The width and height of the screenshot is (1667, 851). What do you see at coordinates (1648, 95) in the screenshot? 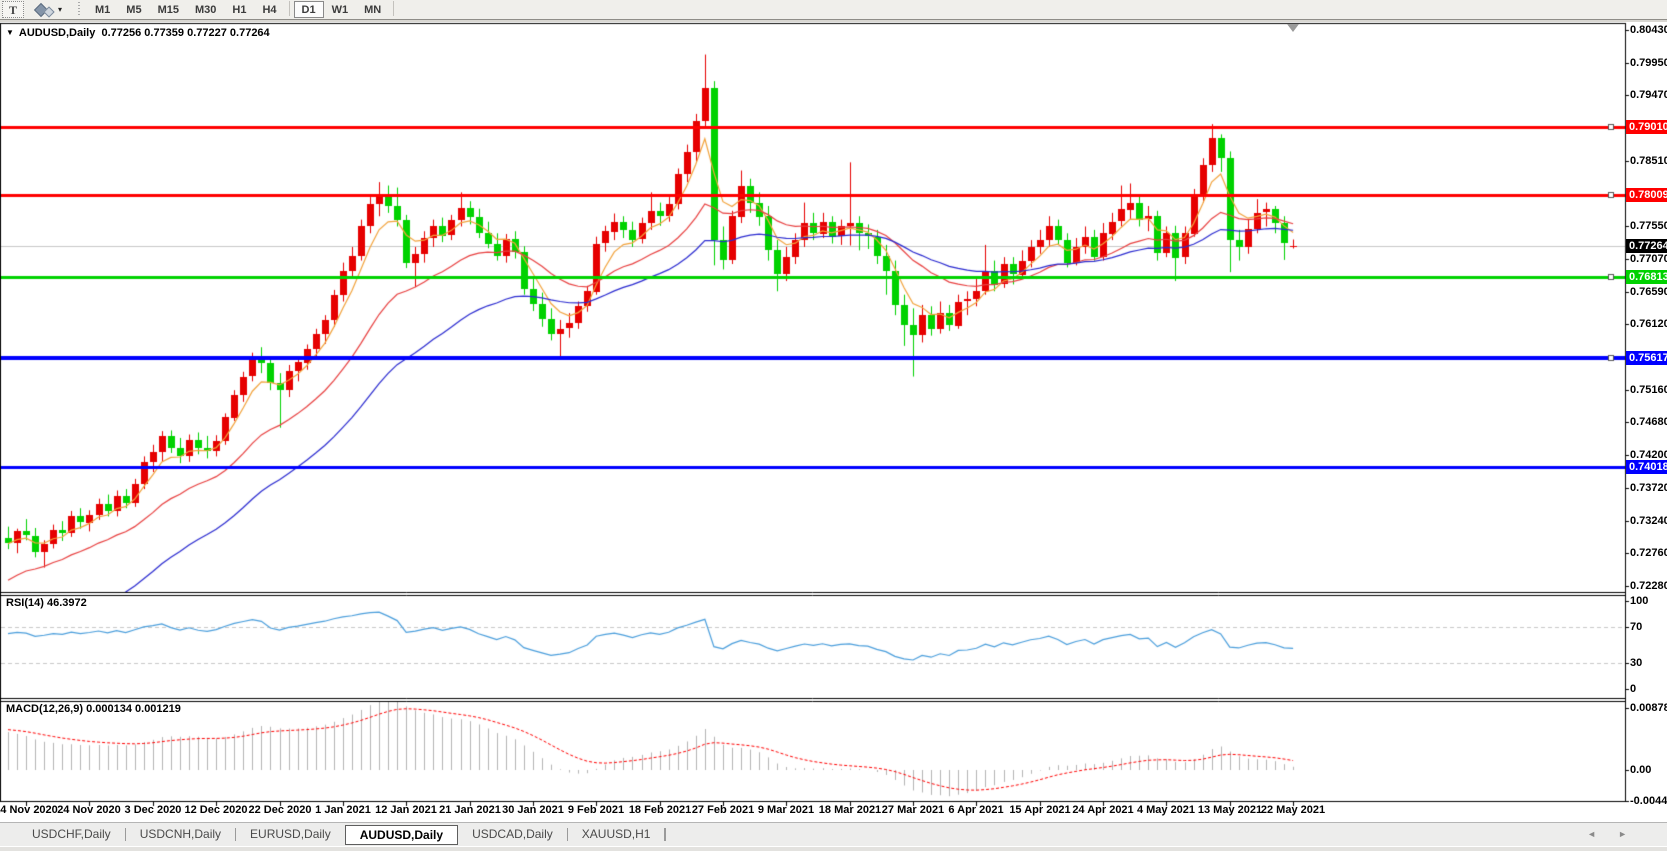
I see `price-axis-tick: 0.79470` at bounding box center [1648, 95].